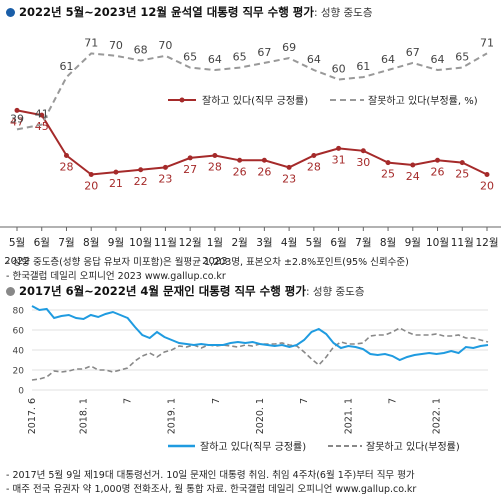 The height and width of the screenshot is (500, 501). I want to click on data-label: 60, so click(339, 69).